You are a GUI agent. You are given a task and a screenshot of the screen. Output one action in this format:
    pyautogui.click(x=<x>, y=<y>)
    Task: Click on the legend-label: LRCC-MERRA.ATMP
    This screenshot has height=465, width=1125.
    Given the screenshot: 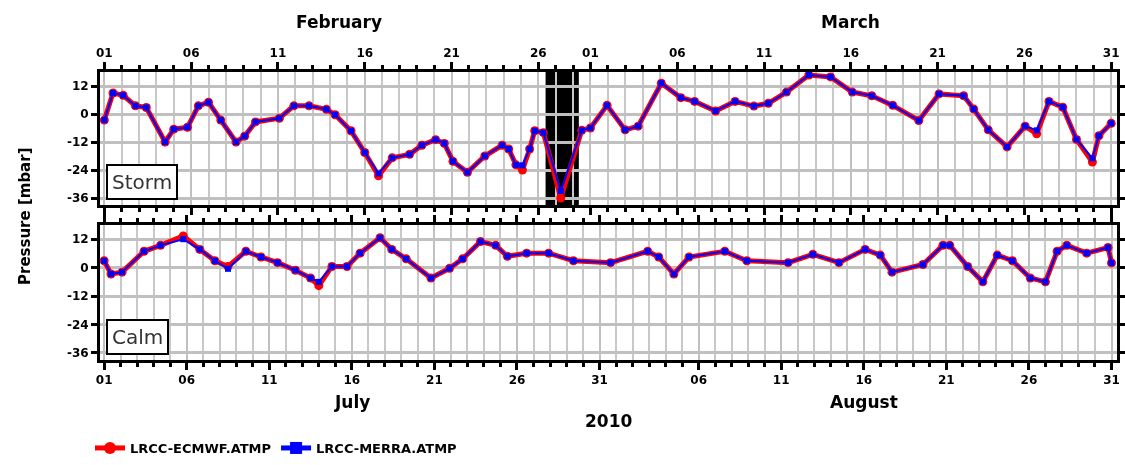 What is the action you would take?
    pyautogui.click(x=386, y=449)
    